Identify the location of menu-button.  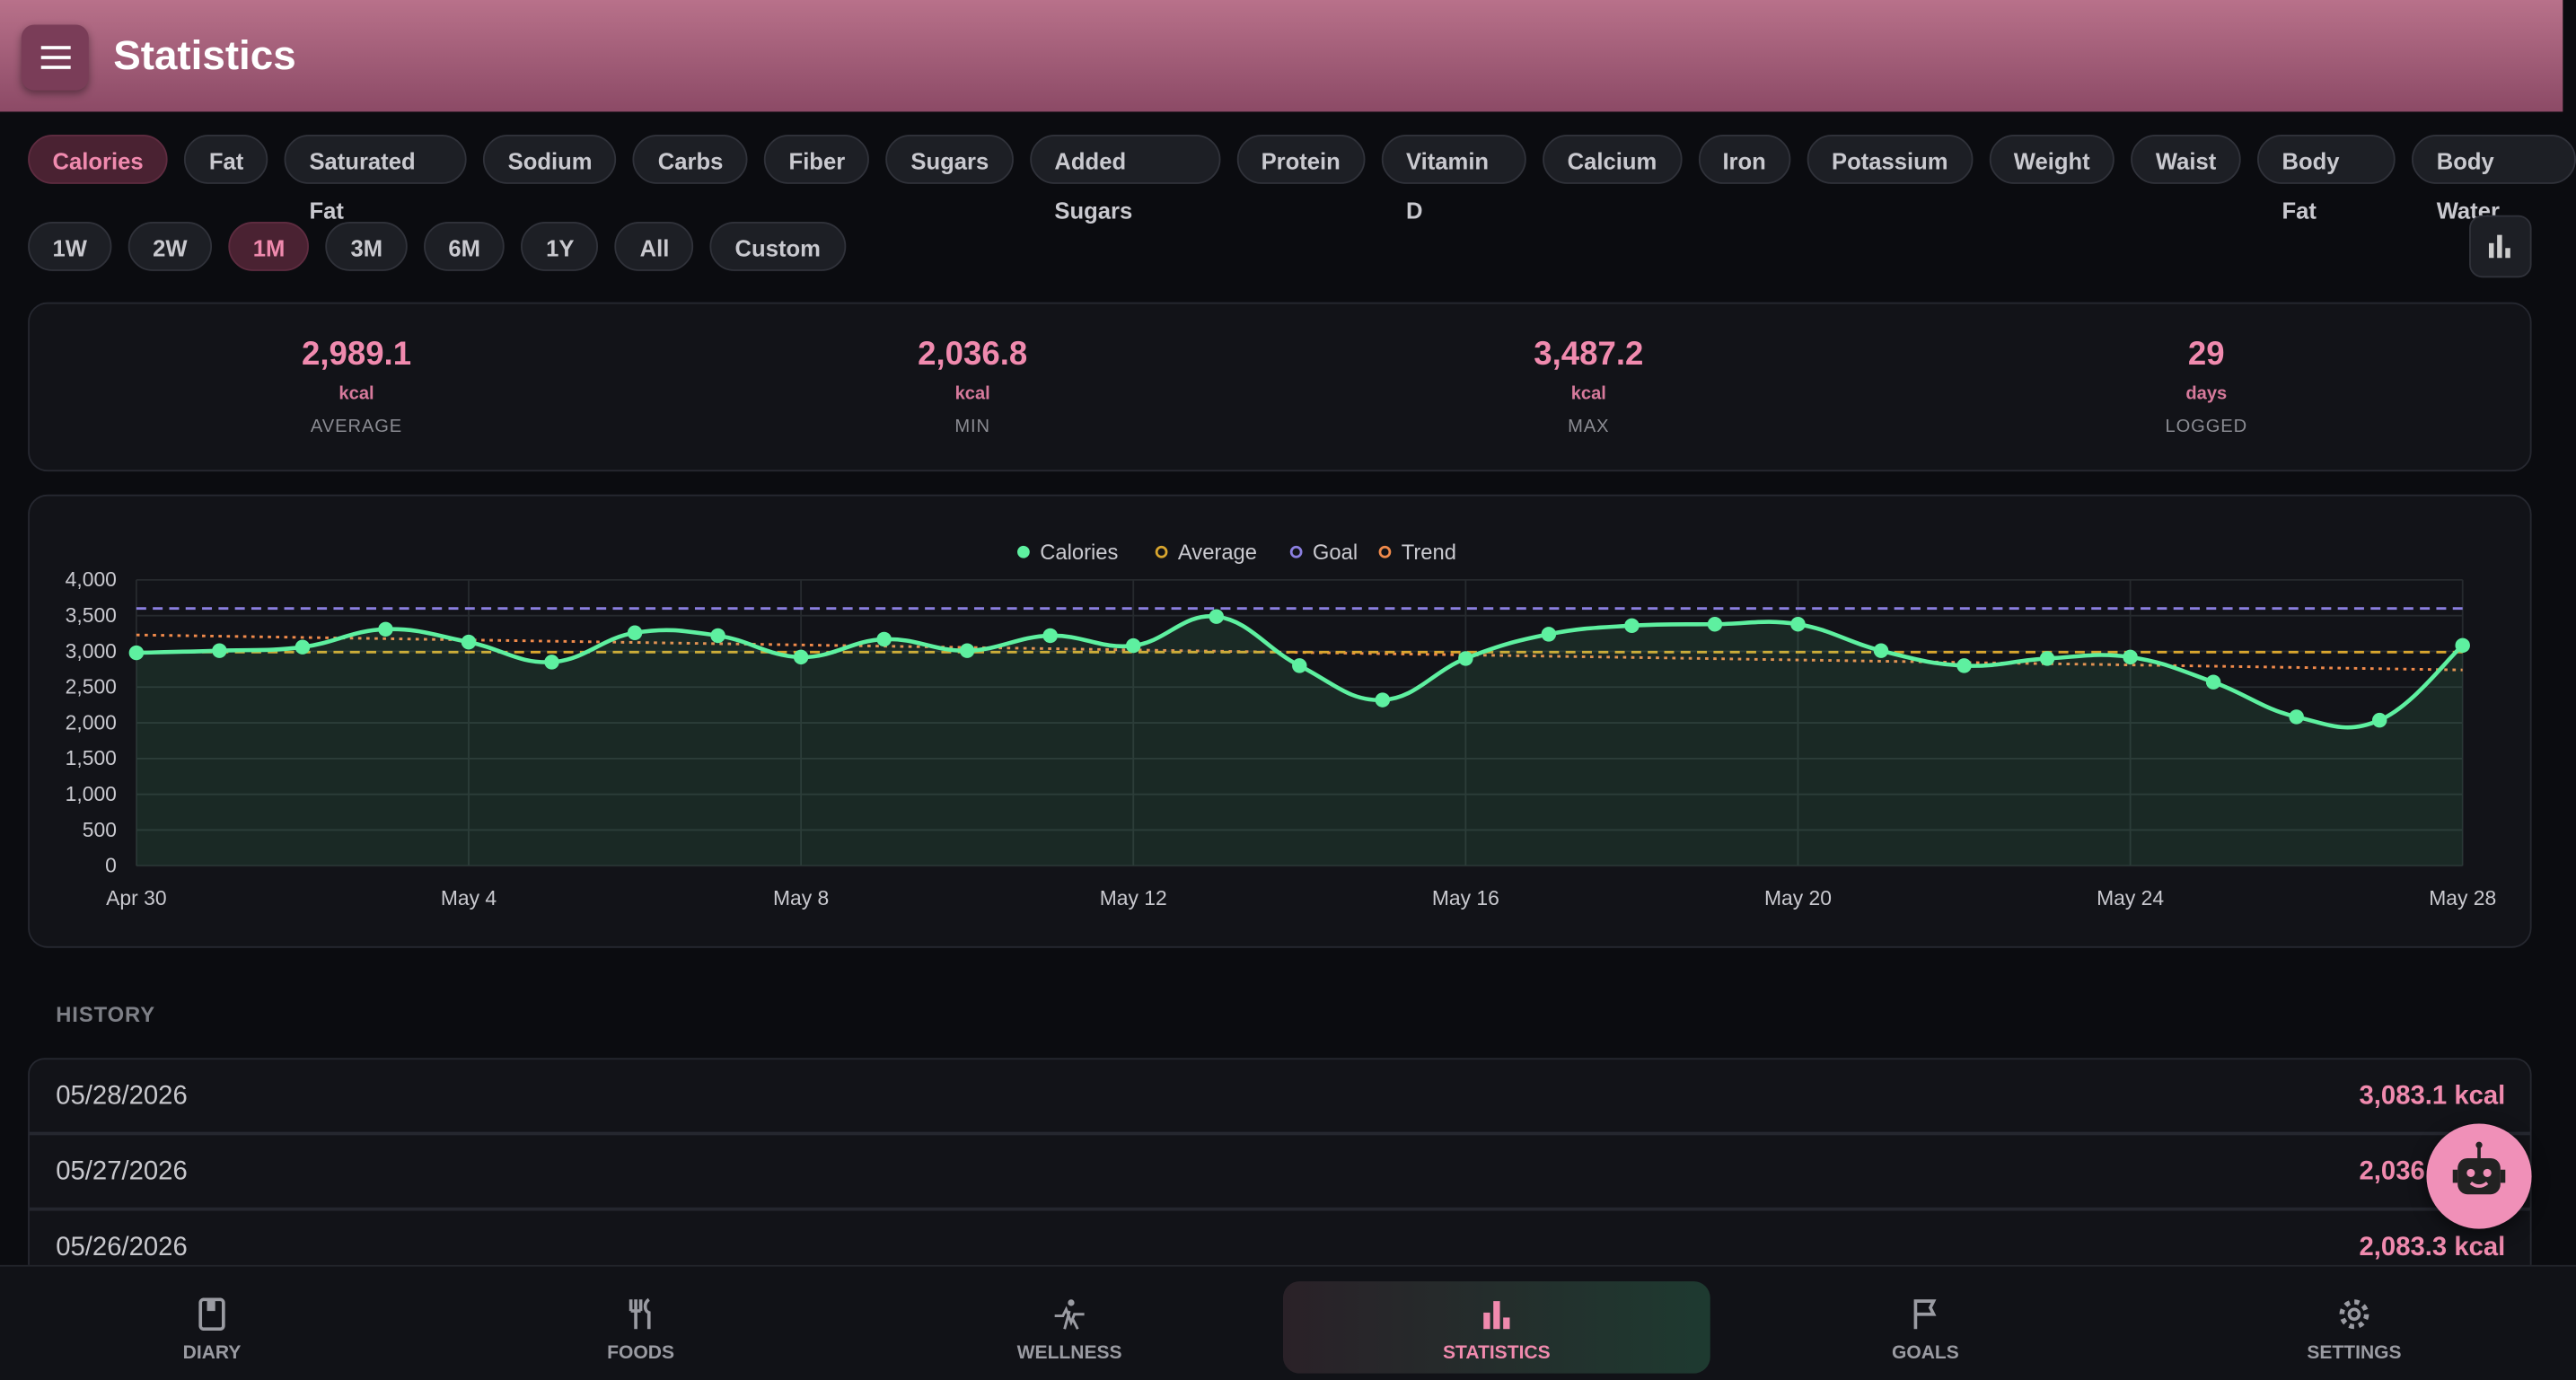
(55, 57).